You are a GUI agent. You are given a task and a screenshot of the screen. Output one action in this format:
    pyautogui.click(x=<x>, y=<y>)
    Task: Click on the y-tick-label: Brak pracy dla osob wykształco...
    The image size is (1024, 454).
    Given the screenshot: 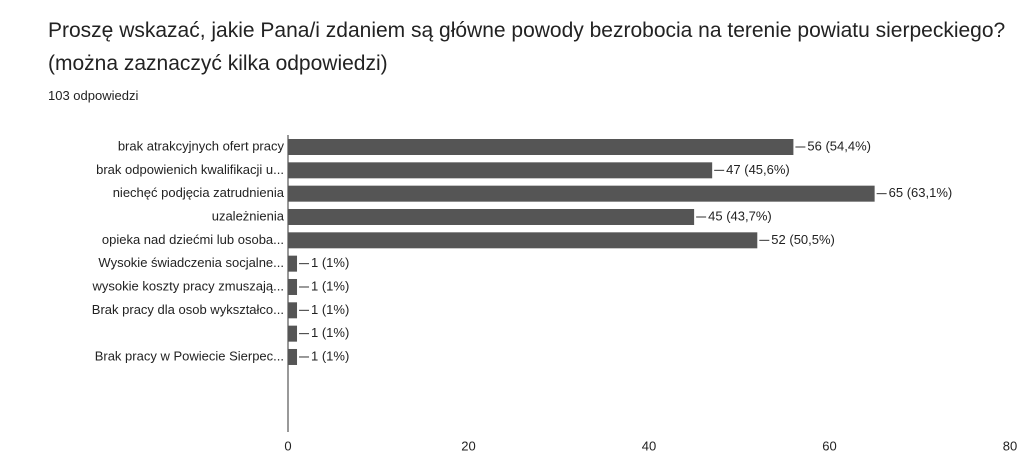 What is the action you would take?
    pyautogui.click(x=188, y=309)
    